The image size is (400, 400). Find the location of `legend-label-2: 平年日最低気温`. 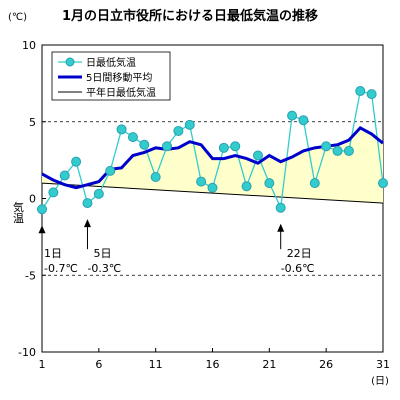

legend-label-2: 平年日最低気温 is located at coordinates (121, 92).